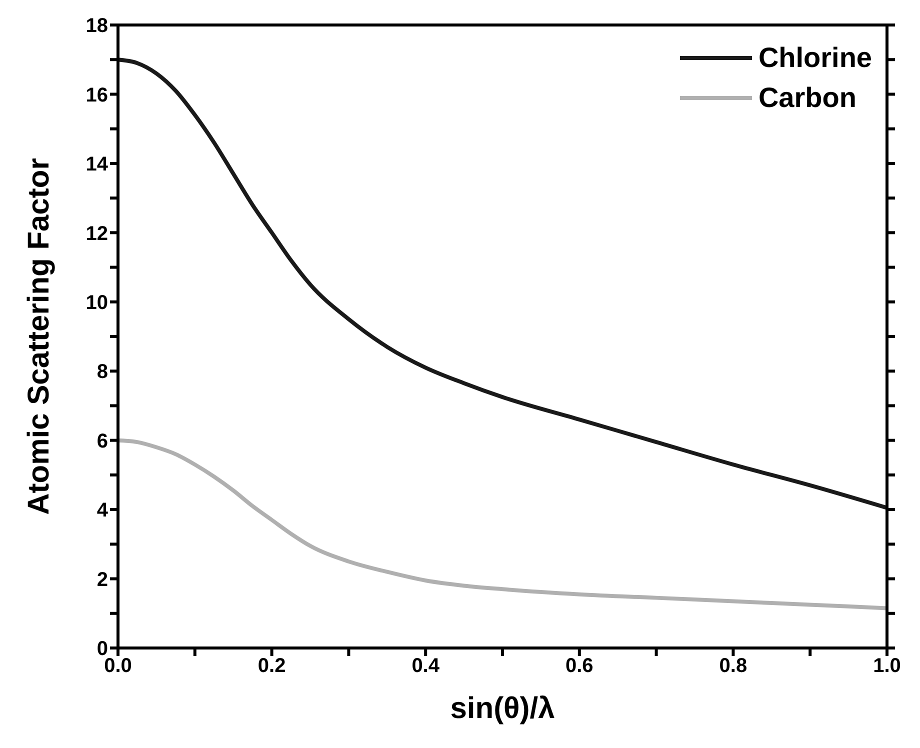 The image size is (920, 748). I want to click on x-axis-title: sin(θ)/λ, so click(503, 708).